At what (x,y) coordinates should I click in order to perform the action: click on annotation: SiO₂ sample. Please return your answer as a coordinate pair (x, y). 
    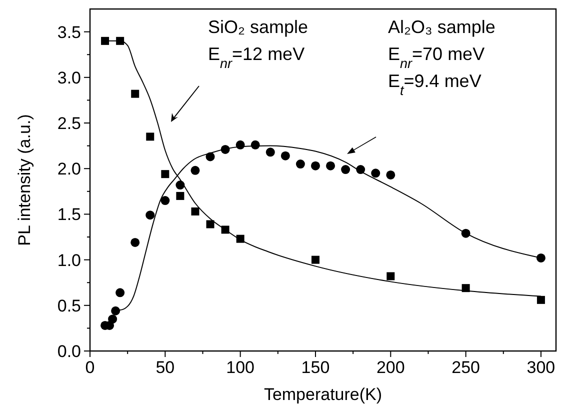
    Looking at the image, I should click on (258, 27).